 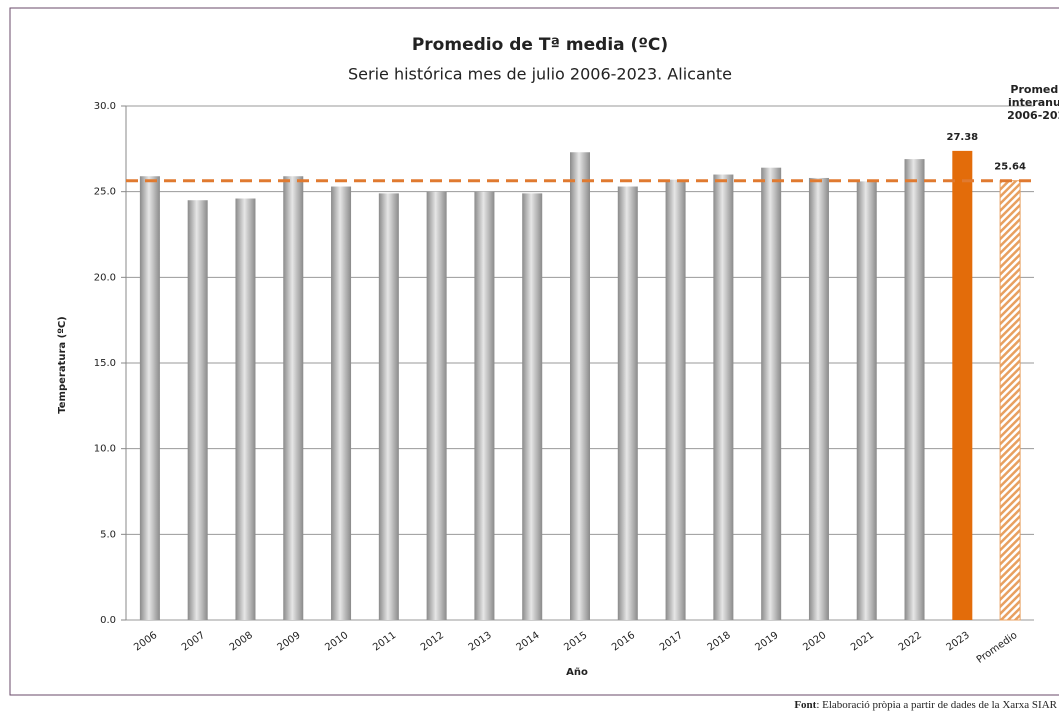 I want to click on reference-label: Promedio, so click(x=1034, y=89).